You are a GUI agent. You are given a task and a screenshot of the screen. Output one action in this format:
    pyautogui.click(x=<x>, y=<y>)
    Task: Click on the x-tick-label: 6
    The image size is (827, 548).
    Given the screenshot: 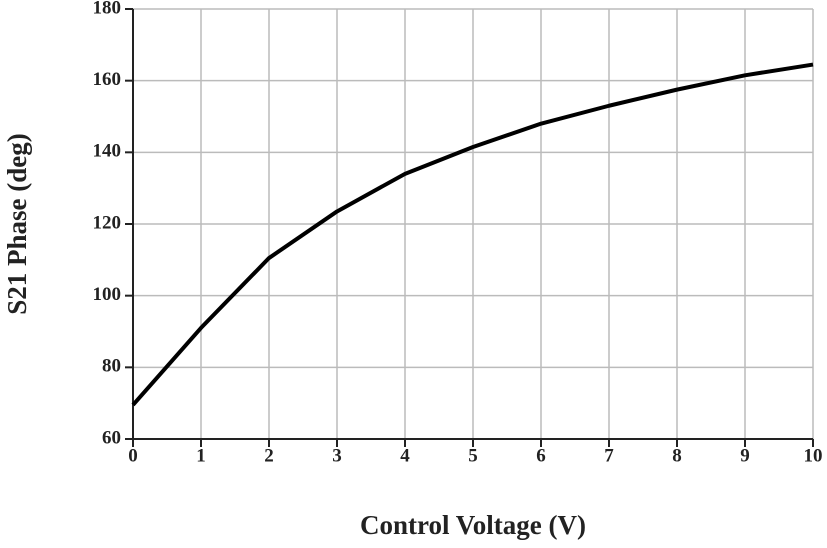 What is the action you would take?
    pyautogui.click(x=541, y=455)
    